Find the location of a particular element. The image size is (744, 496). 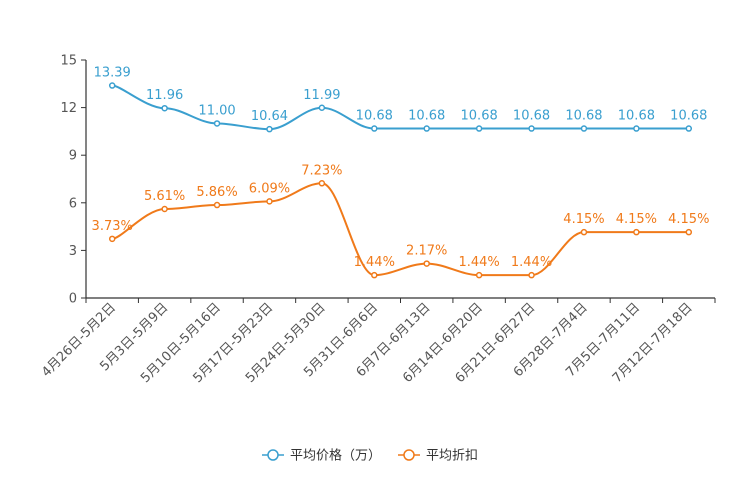

y-tick-label: 0 is located at coordinates (73, 299).